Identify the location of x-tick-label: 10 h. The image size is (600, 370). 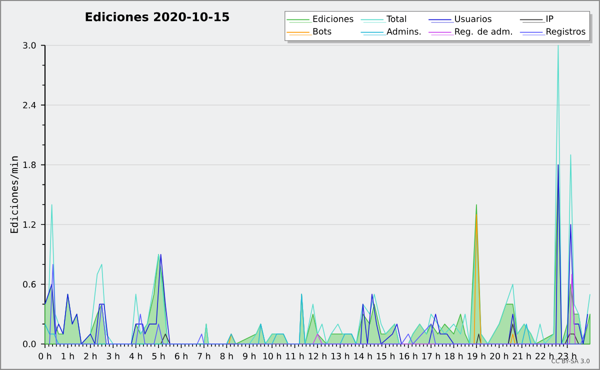
(272, 356).